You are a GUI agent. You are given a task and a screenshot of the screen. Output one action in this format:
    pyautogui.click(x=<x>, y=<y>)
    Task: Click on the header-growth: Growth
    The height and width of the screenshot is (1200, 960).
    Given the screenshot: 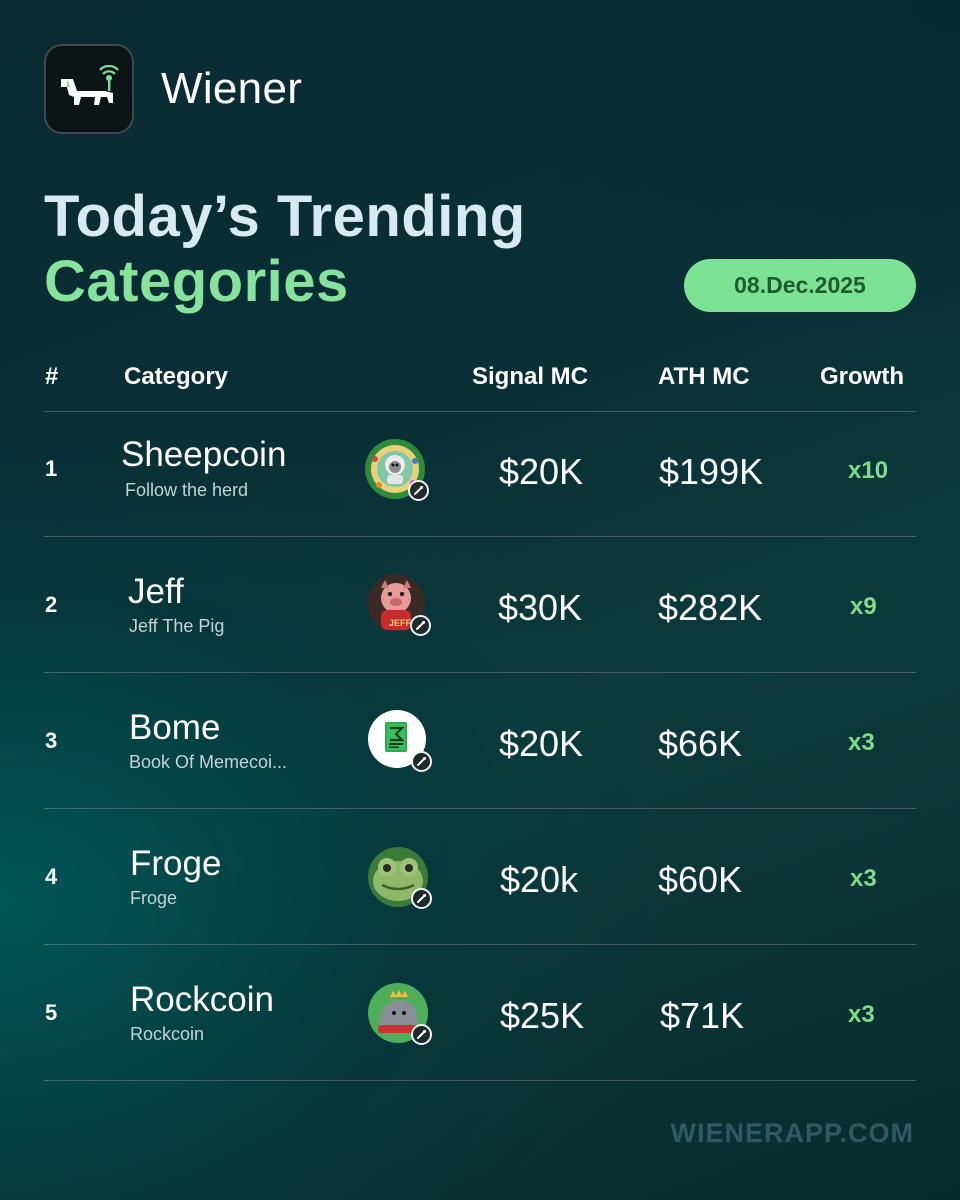 What is the action you would take?
    pyautogui.click(x=862, y=376)
    